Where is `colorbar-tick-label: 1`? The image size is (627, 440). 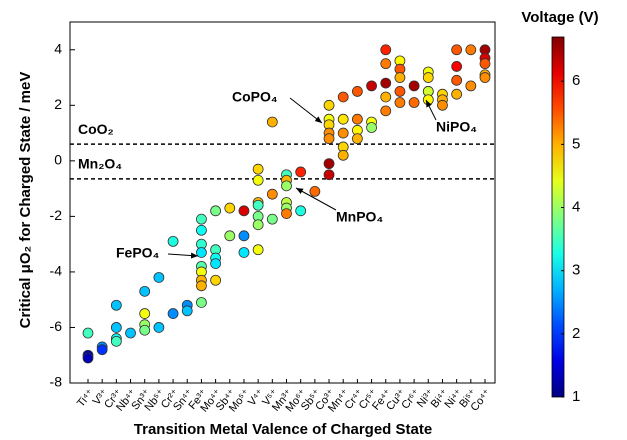 colorbar-tick-label: 1 is located at coordinates (576, 396).